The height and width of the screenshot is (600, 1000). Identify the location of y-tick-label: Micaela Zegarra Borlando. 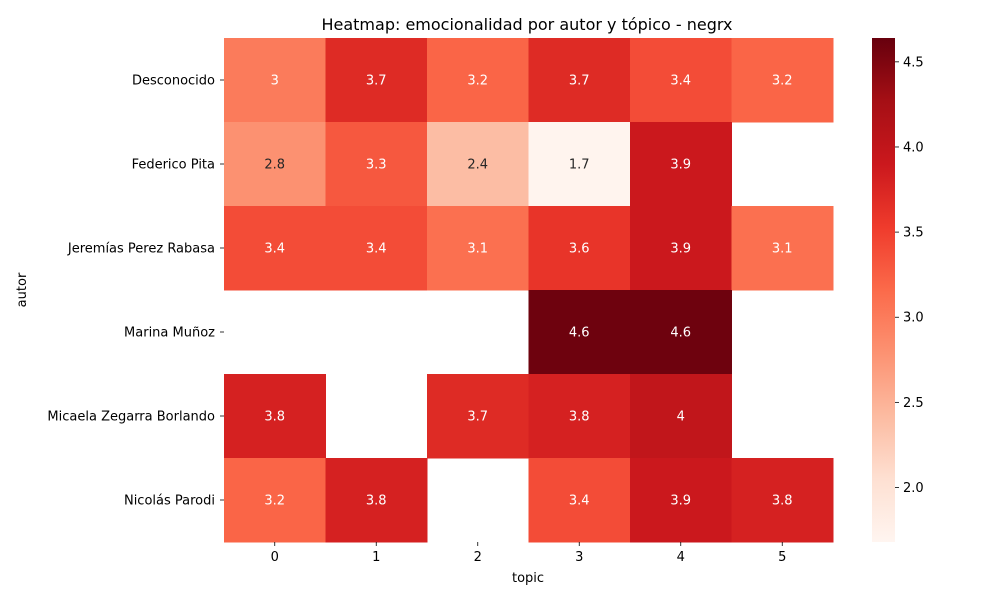
(131, 417).